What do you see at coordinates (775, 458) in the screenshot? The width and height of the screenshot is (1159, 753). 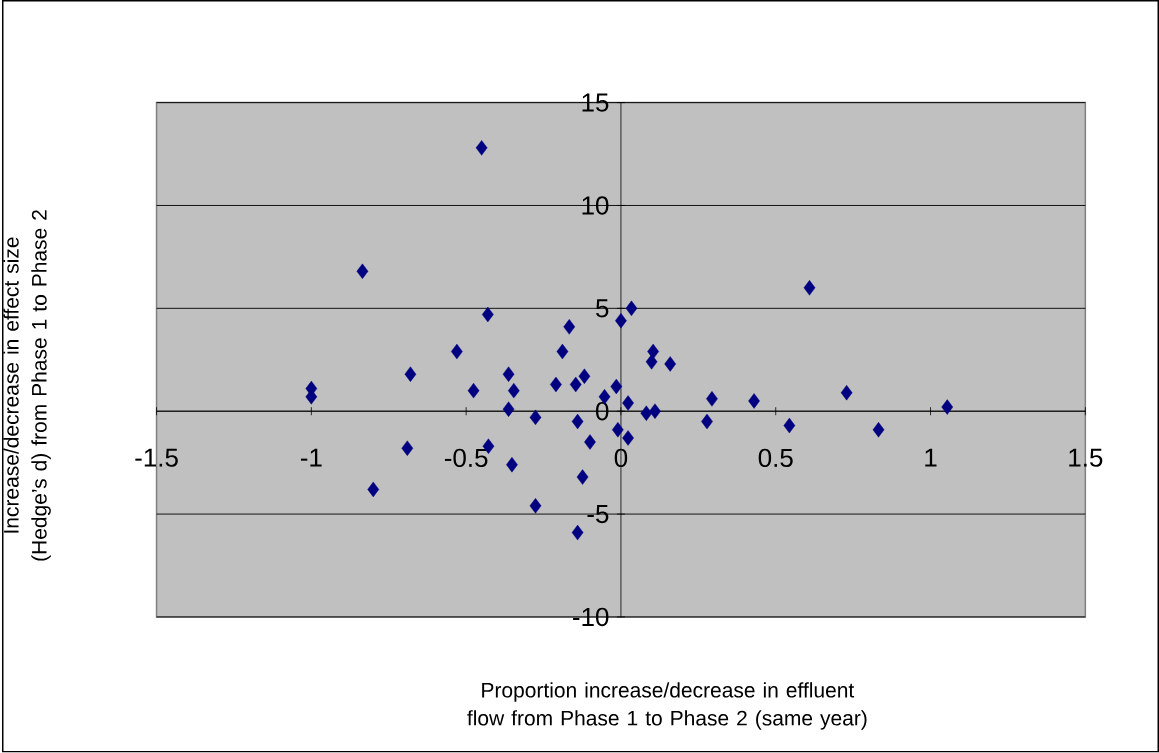 I see `x-tick-label: 0.5` at bounding box center [775, 458].